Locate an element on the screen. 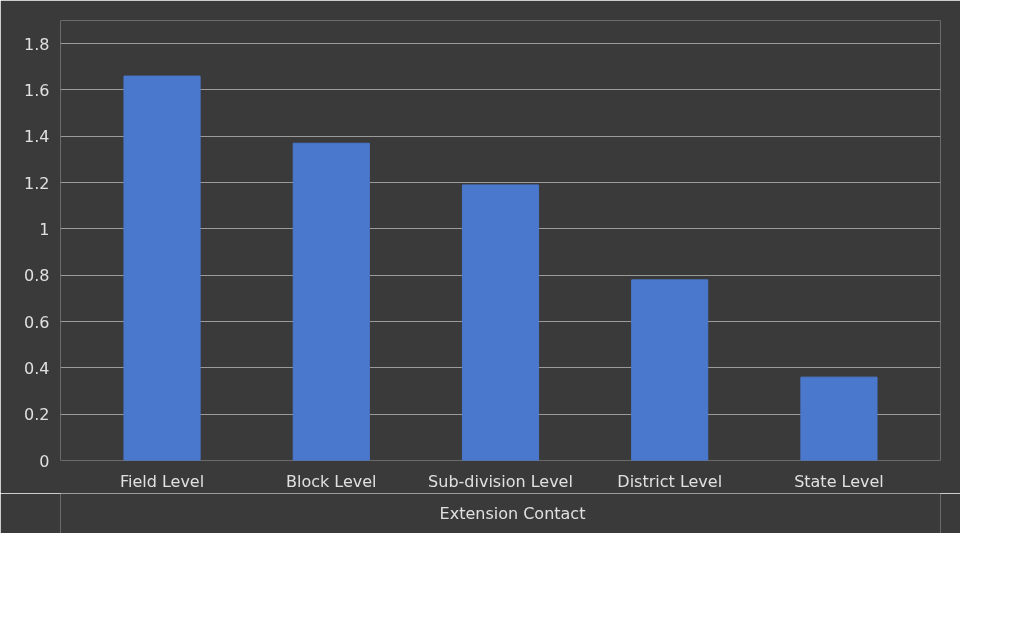 Image resolution: width=1022 pixels, height=634 pixels. y-tick-label: 1.4 is located at coordinates (37, 137).